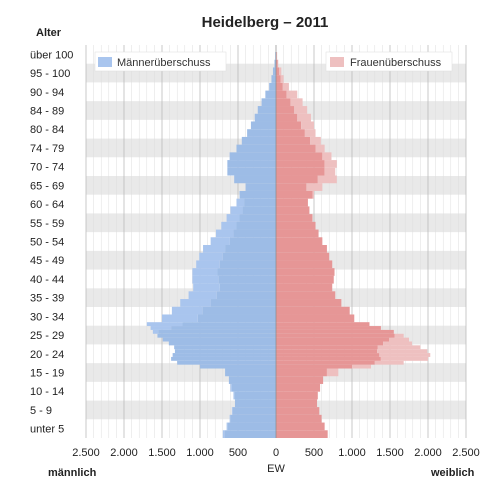 The height and width of the screenshot is (488, 500). Describe the element at coordinates (352, 453) in the screenshot. I see `x-tick-label: 1.000` at that location.